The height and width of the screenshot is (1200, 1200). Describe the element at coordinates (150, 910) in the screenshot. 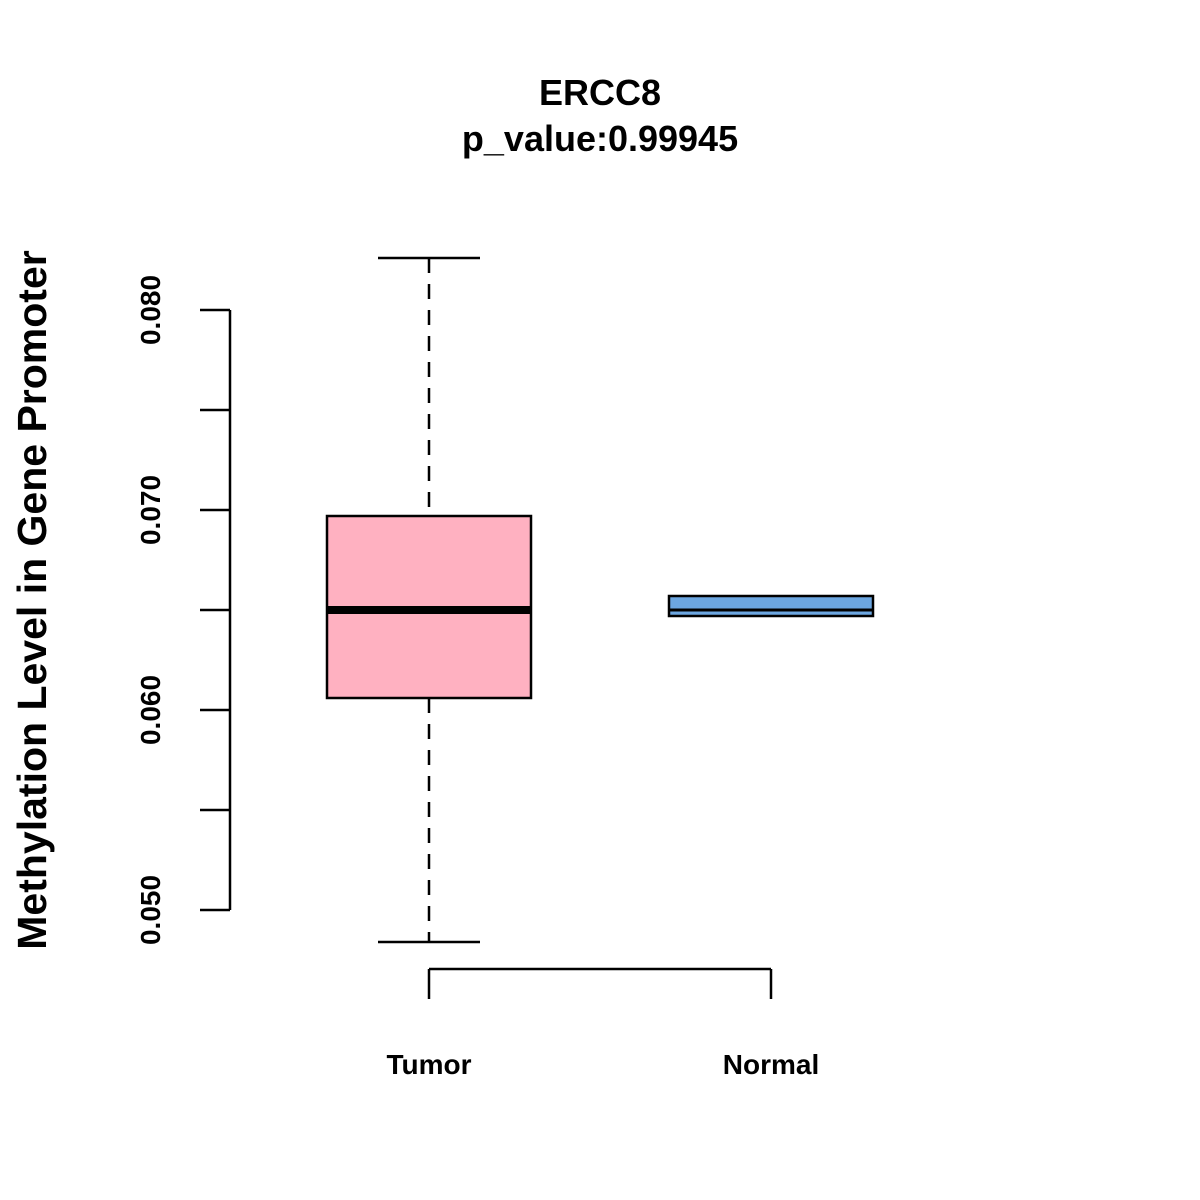

I see `y-tick-label: 0.050` at that location.